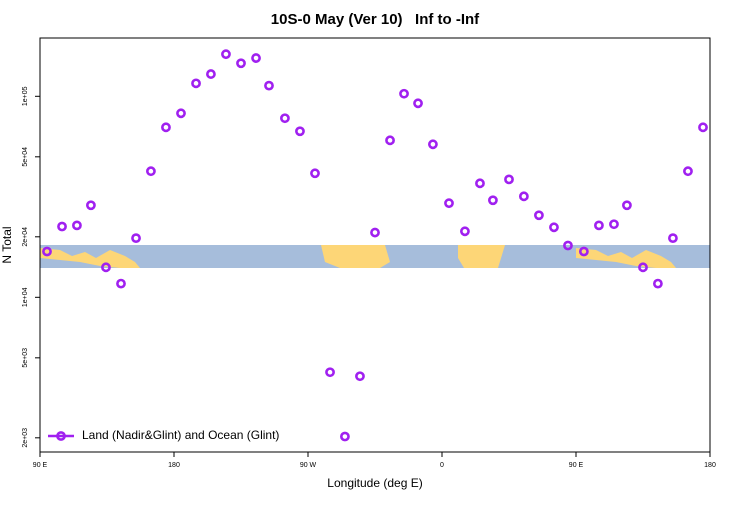 The image size is (750, 505). What do you see at coordinates (25, 96) in the screenshot?
I see `y-tick-label: 1e+05` at bounding box center [25, 96].